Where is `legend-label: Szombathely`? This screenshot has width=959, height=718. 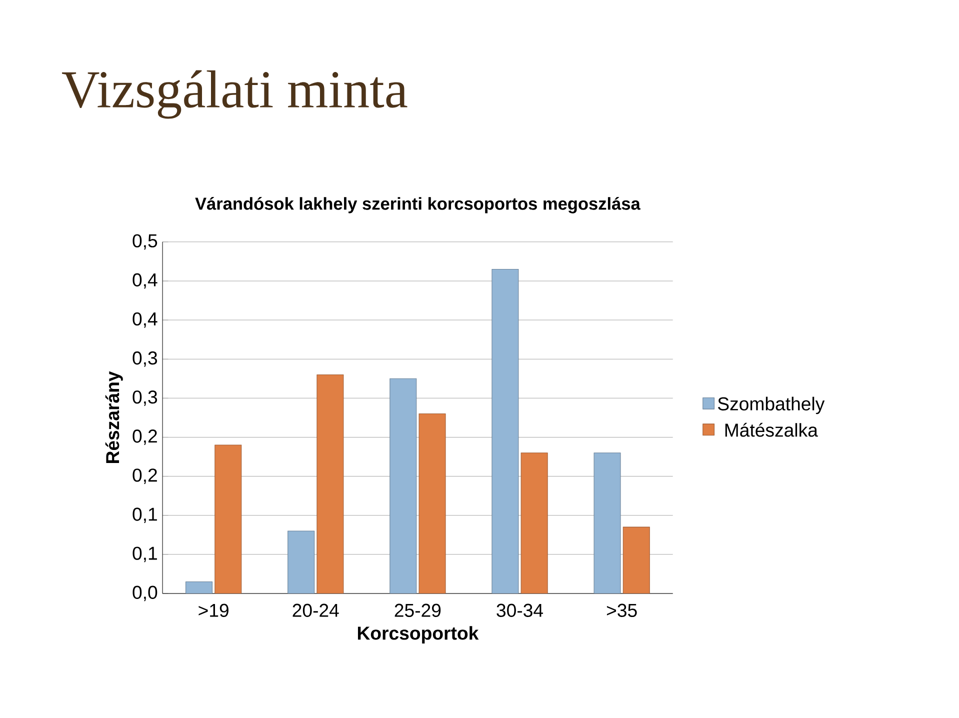
legend-label: Szombathely is located at coordinates (771, 405).